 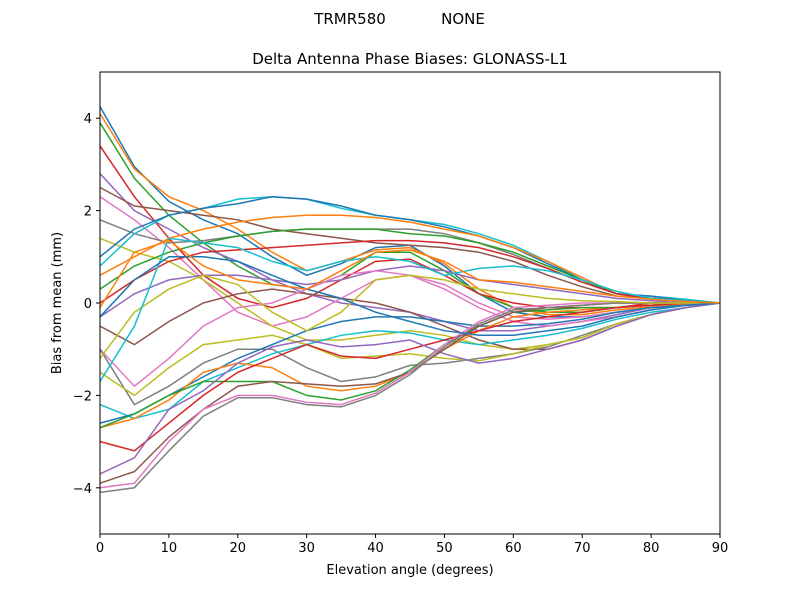 I want to click on x-axis-label: Elevation angle (degrees), so click(x=409, y=570).